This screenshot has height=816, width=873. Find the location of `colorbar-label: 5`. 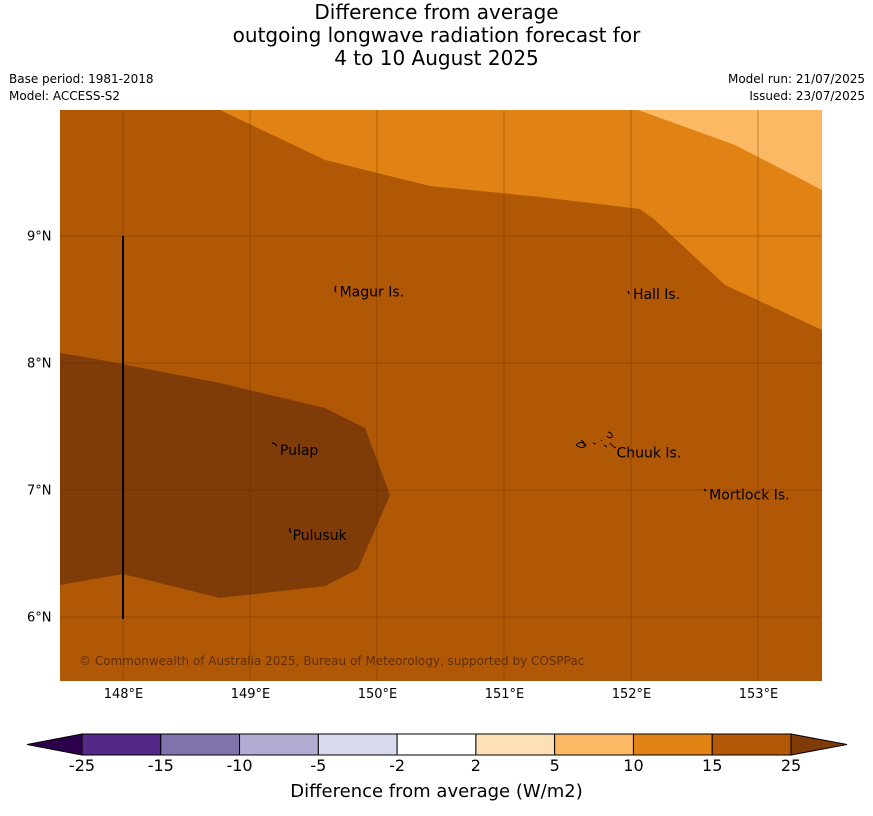

colorbar-label: 5 is located at coordinates (554, 765).